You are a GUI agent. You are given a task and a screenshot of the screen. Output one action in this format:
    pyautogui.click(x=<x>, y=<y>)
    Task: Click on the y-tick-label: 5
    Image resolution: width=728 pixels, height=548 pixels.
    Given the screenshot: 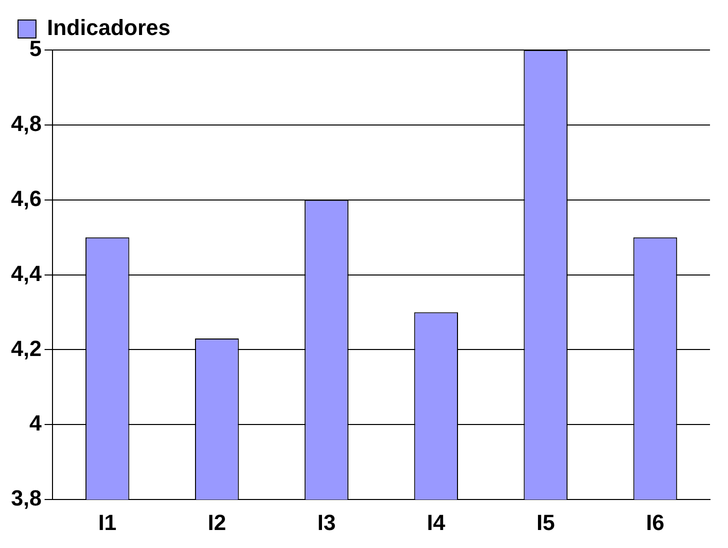 What is the action you would take?
    pyautogui.click(x=35, y=49)
    